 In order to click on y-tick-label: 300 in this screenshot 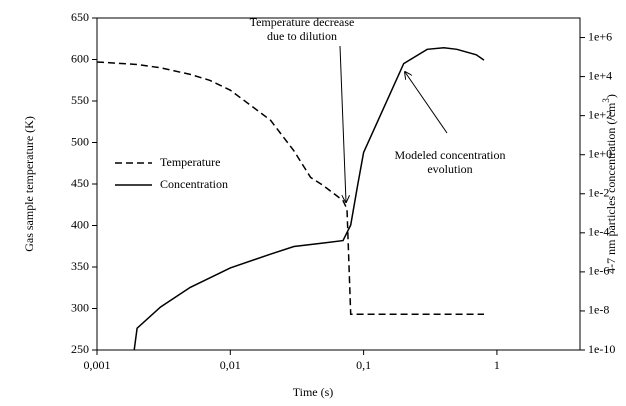, I will do `click(80, 307)`.